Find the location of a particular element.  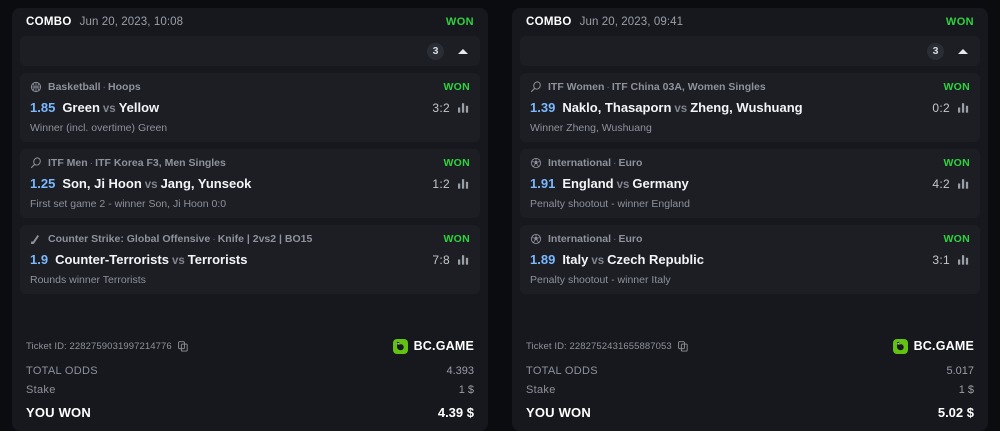

total-odds-row: TOTAL ODDS 4.393 is located at coordinates (250, 370).